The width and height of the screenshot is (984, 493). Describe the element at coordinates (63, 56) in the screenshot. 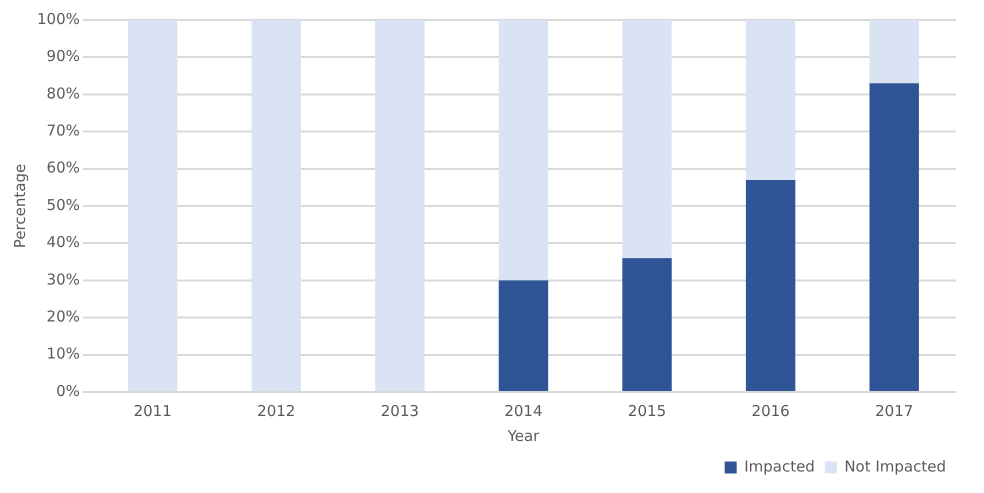

I see `y-tick-label: 90%` at that location.